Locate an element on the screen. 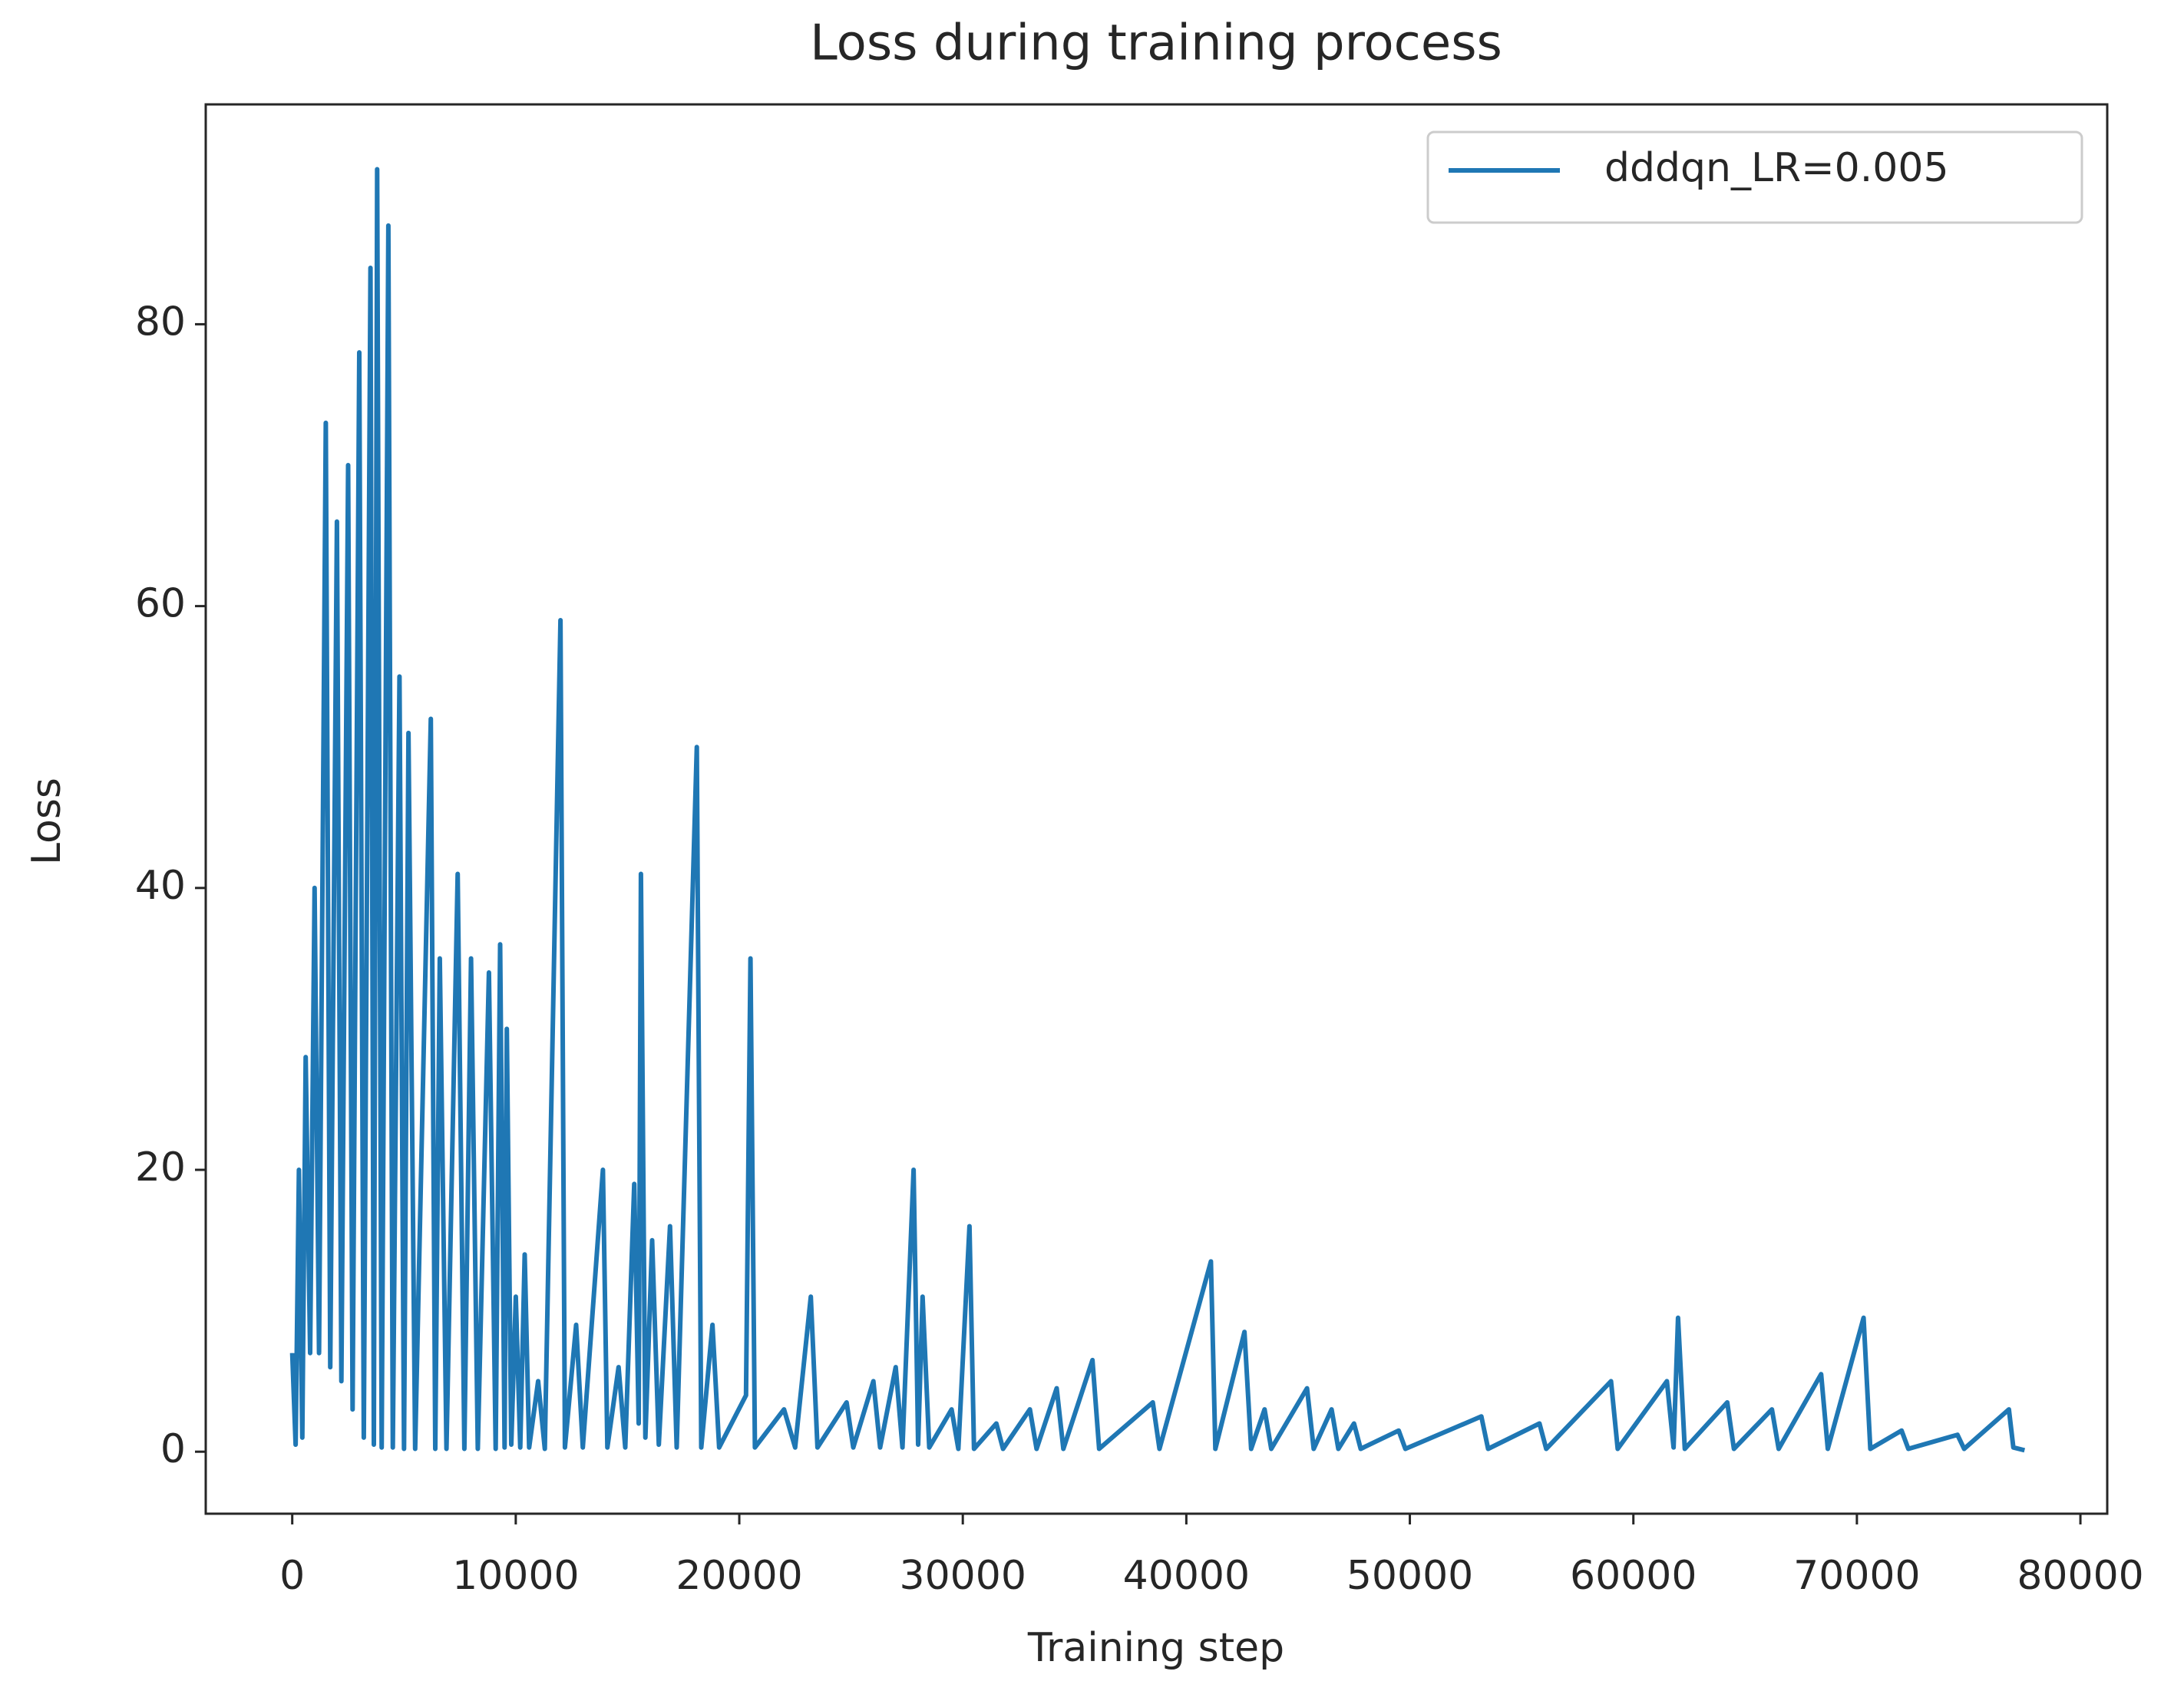  legend-box is located at coordinates (1754, 177).